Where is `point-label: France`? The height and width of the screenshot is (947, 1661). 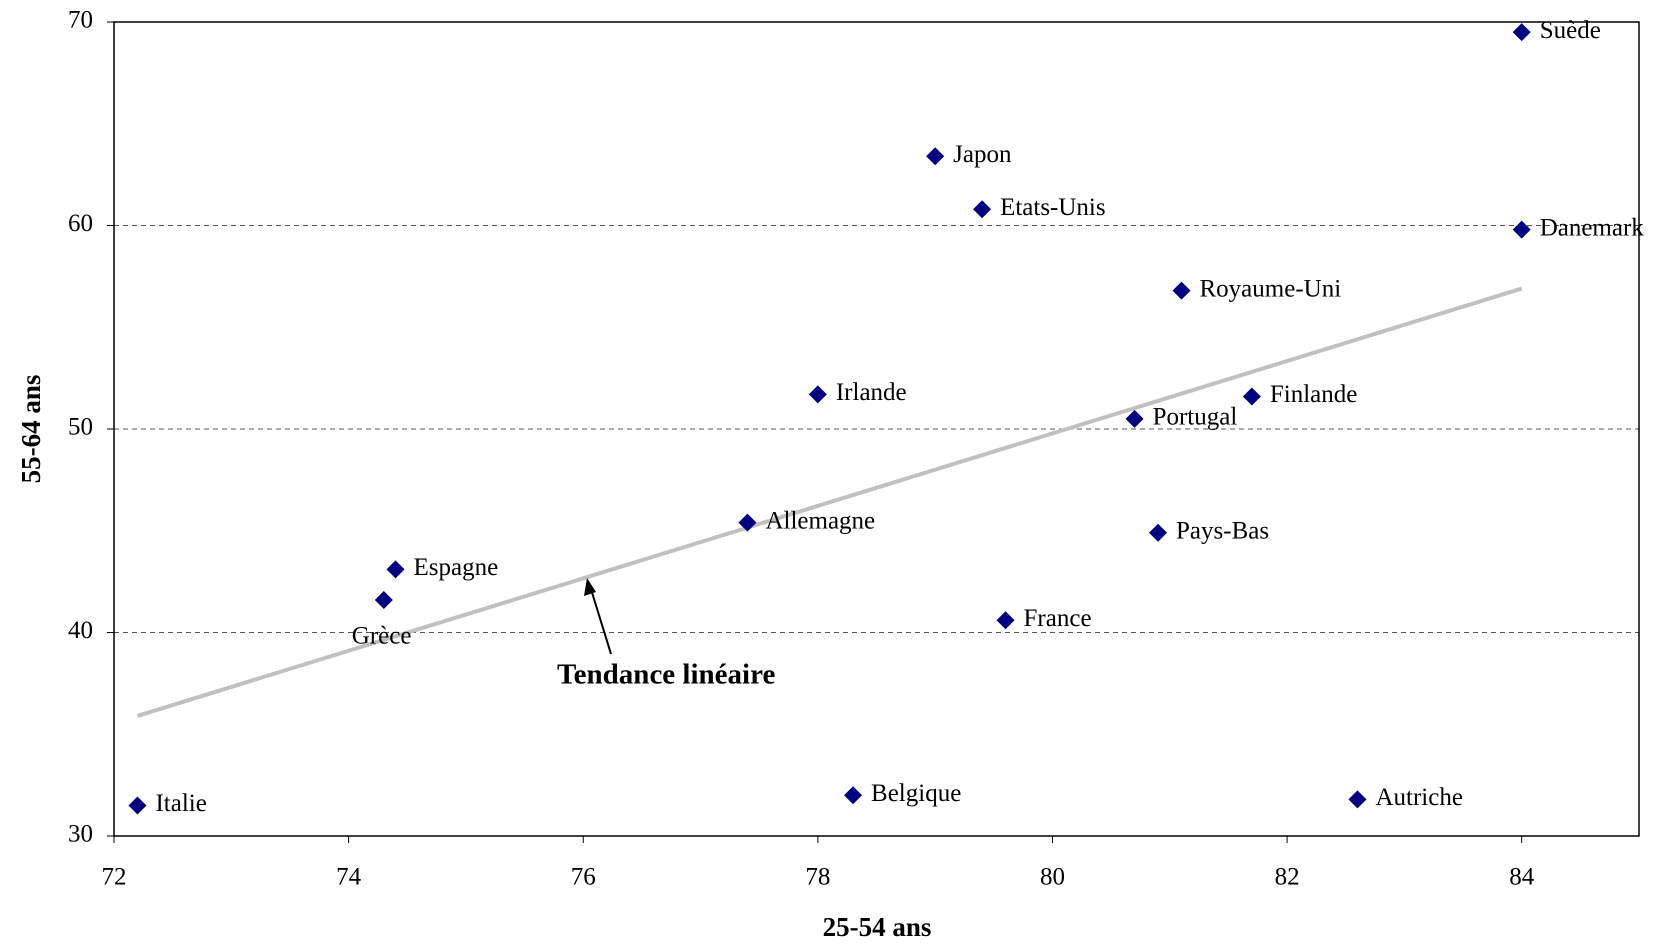
point-label: France is located at coordinates (1058, 618).